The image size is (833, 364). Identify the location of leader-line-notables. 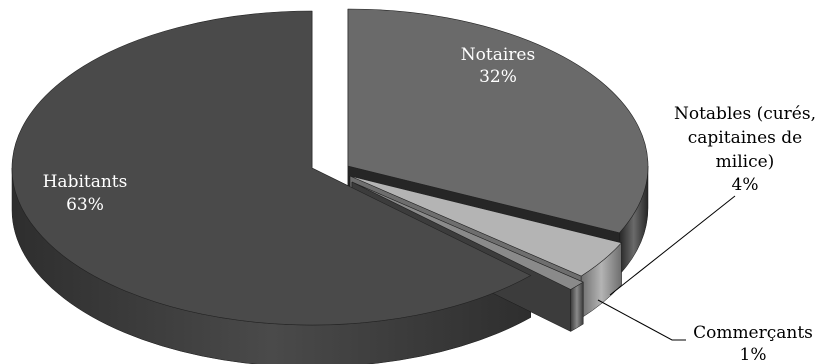
(672, 245).